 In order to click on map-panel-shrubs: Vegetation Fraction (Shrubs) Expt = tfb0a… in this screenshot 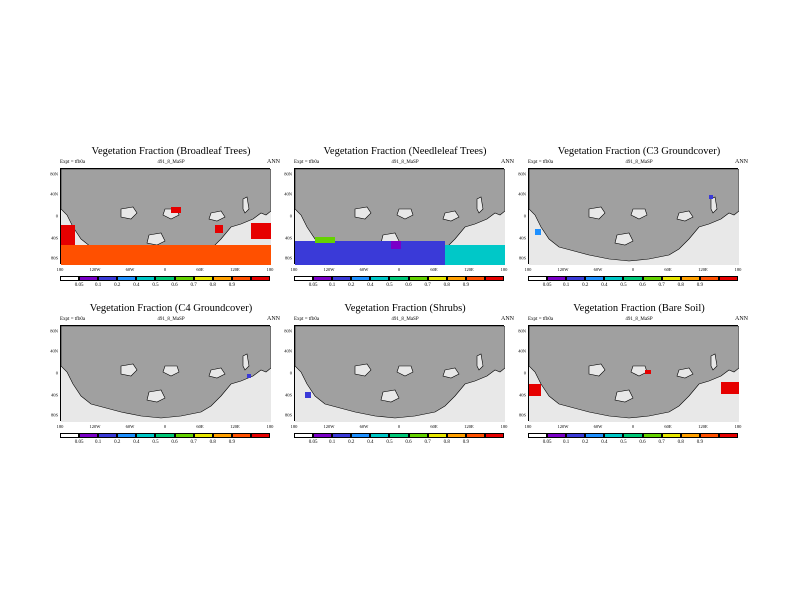, I will do `click(402, 378)`.